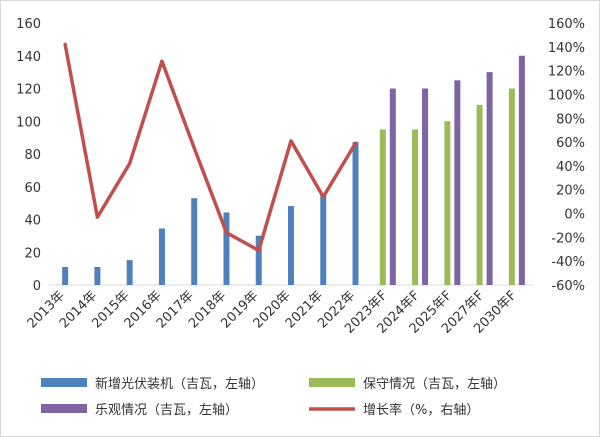 Image resolution: width=600 pixels, height=437 pixels. I want to click on legend-label: 乐观情况（吉瓦，左轴）, so click(166, 410).